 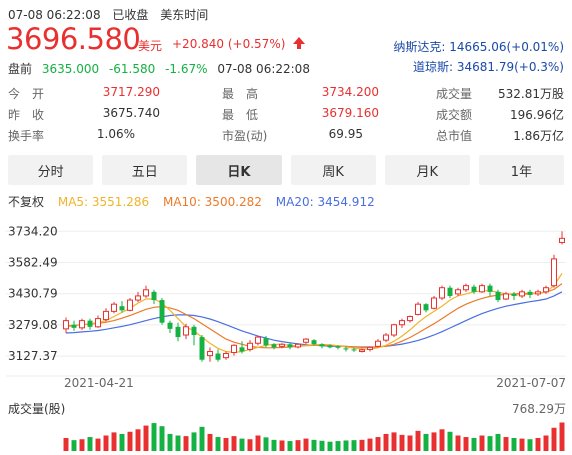 I want to click on dow-jones-index: 道琼斯: 34681.79(+0.3%), so click(x=488, y=66).